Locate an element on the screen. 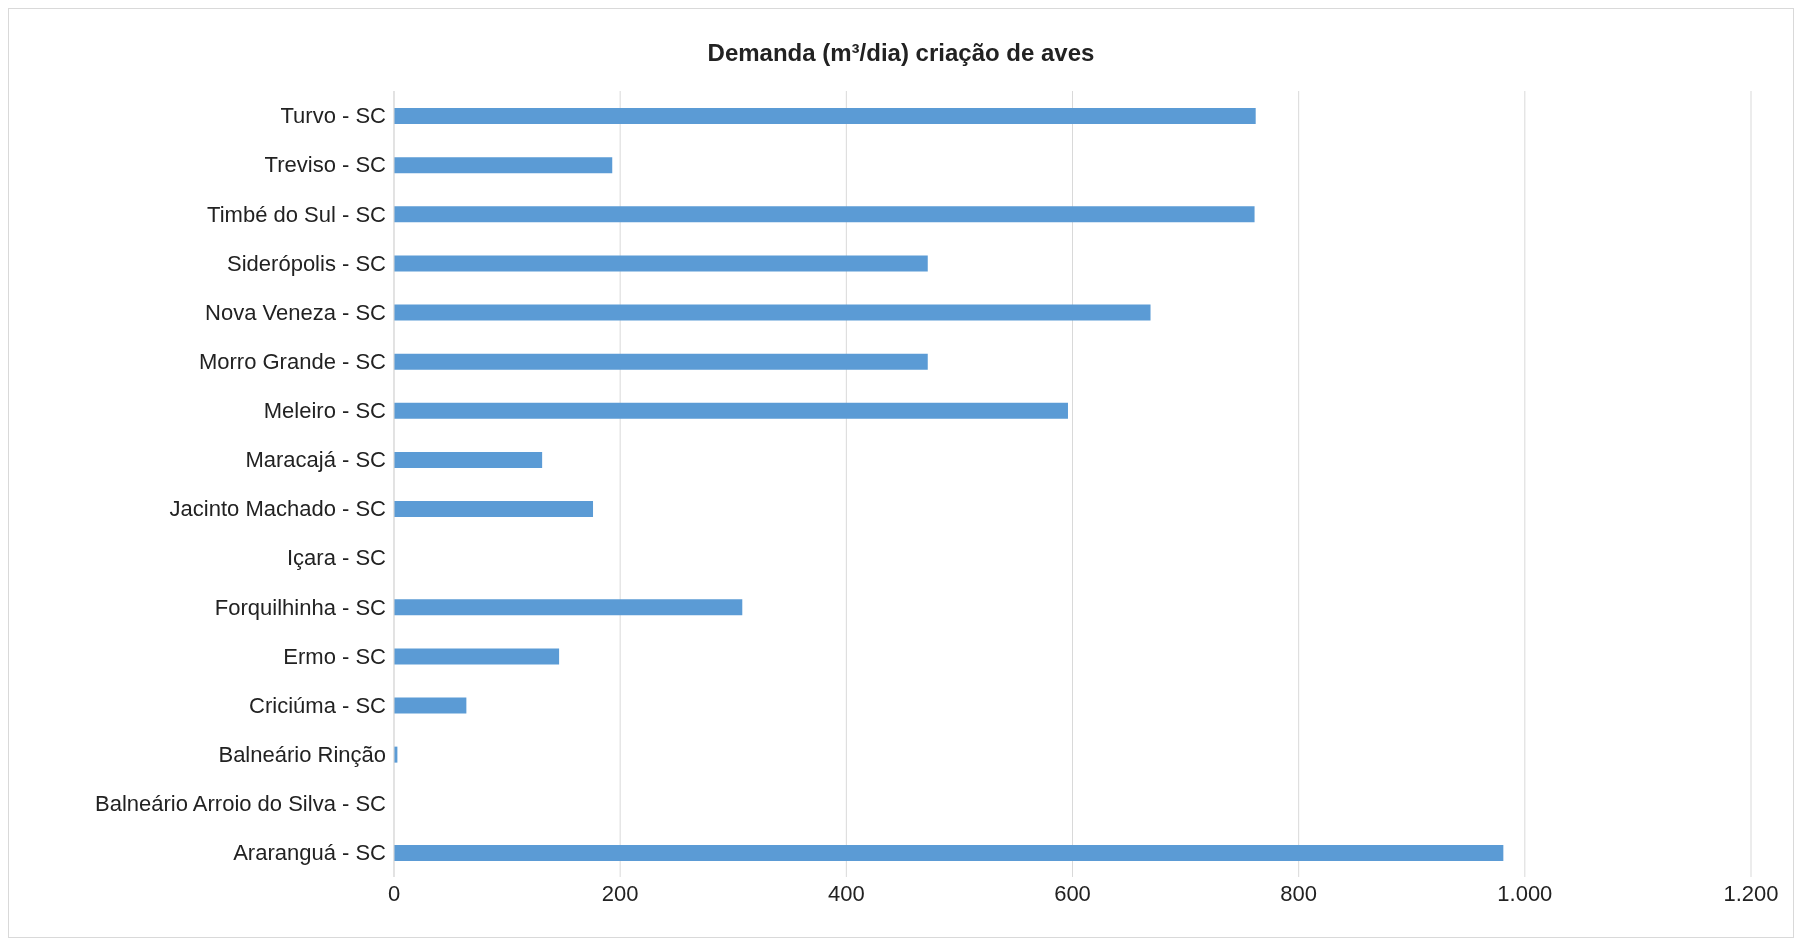 This screenshot has height=946, width=1804. x-tick-label: 200 is located at coordinates (620, 893).